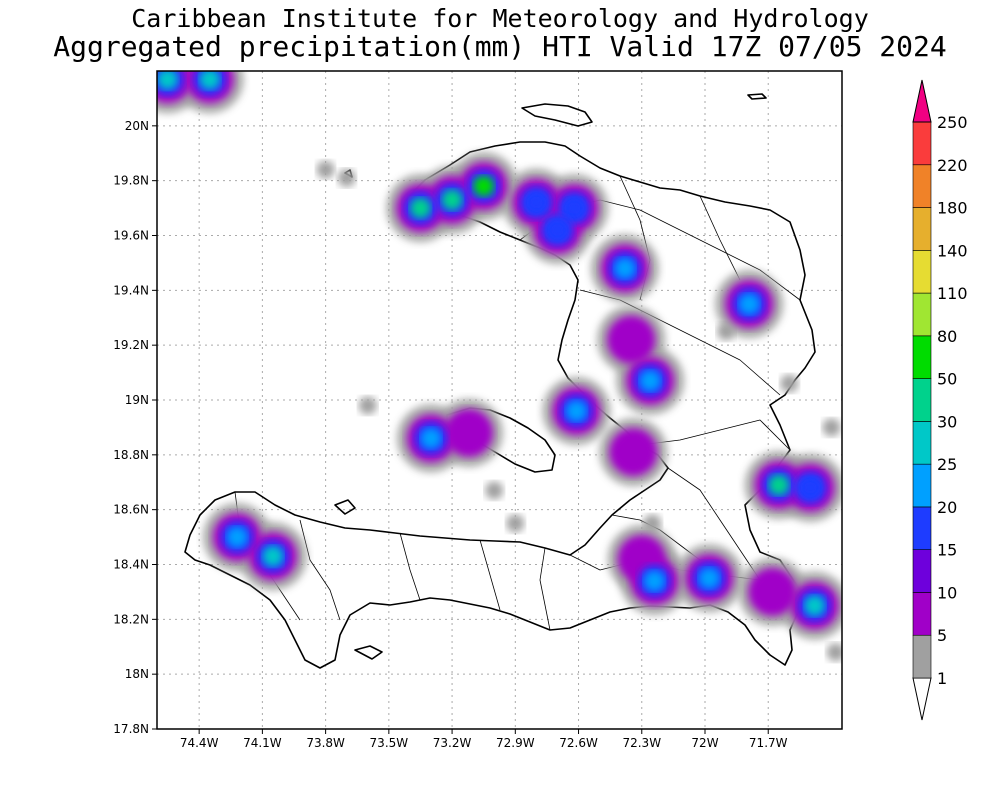  What do you see at coordinates (952, 250) in the screenshot?
I see `colorbar-label: 140` at bounding box center [952, 250].